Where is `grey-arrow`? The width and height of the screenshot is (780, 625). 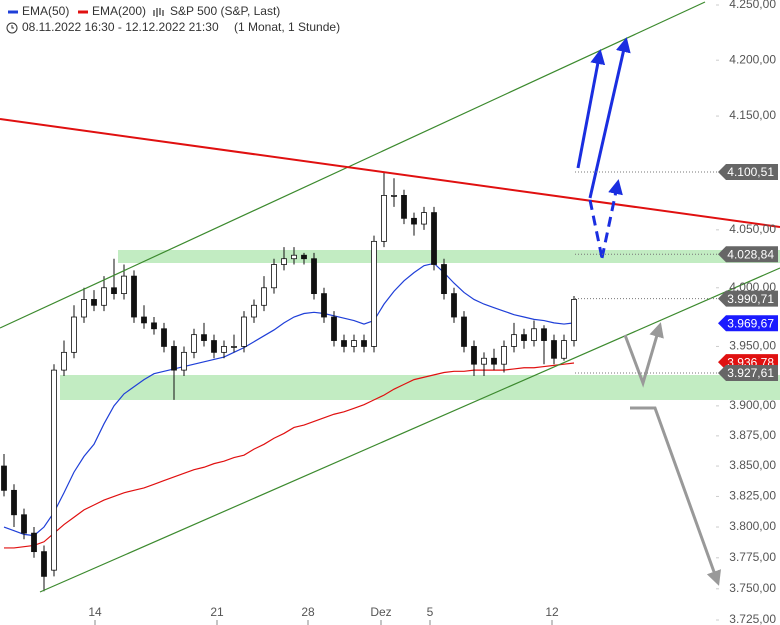 grey-arrow is located at coordinates (675, 496).